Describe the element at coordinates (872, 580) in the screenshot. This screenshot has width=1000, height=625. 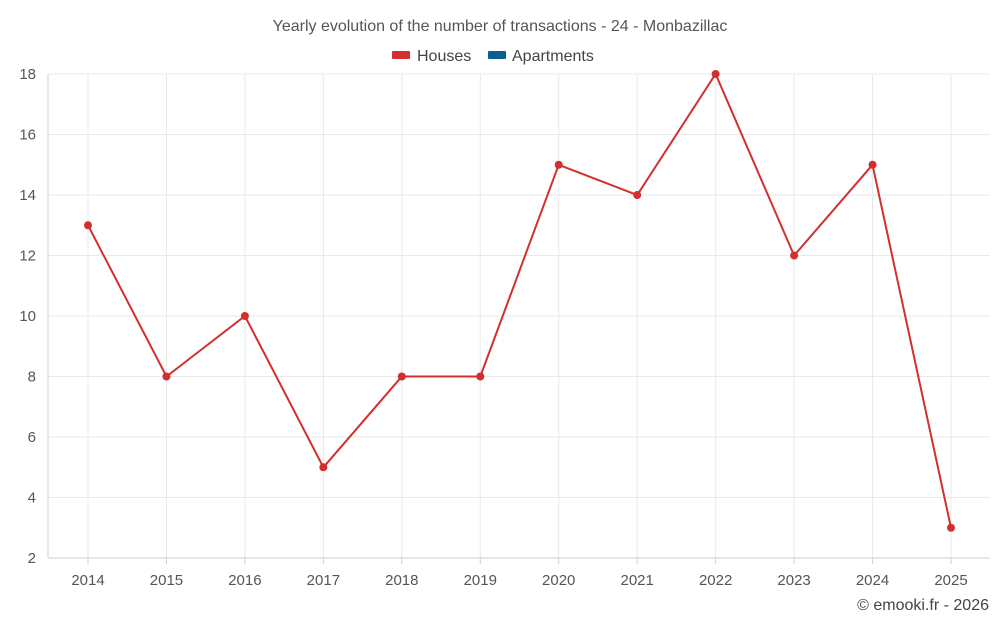
I see `x-tick-label: 2024` at that location.